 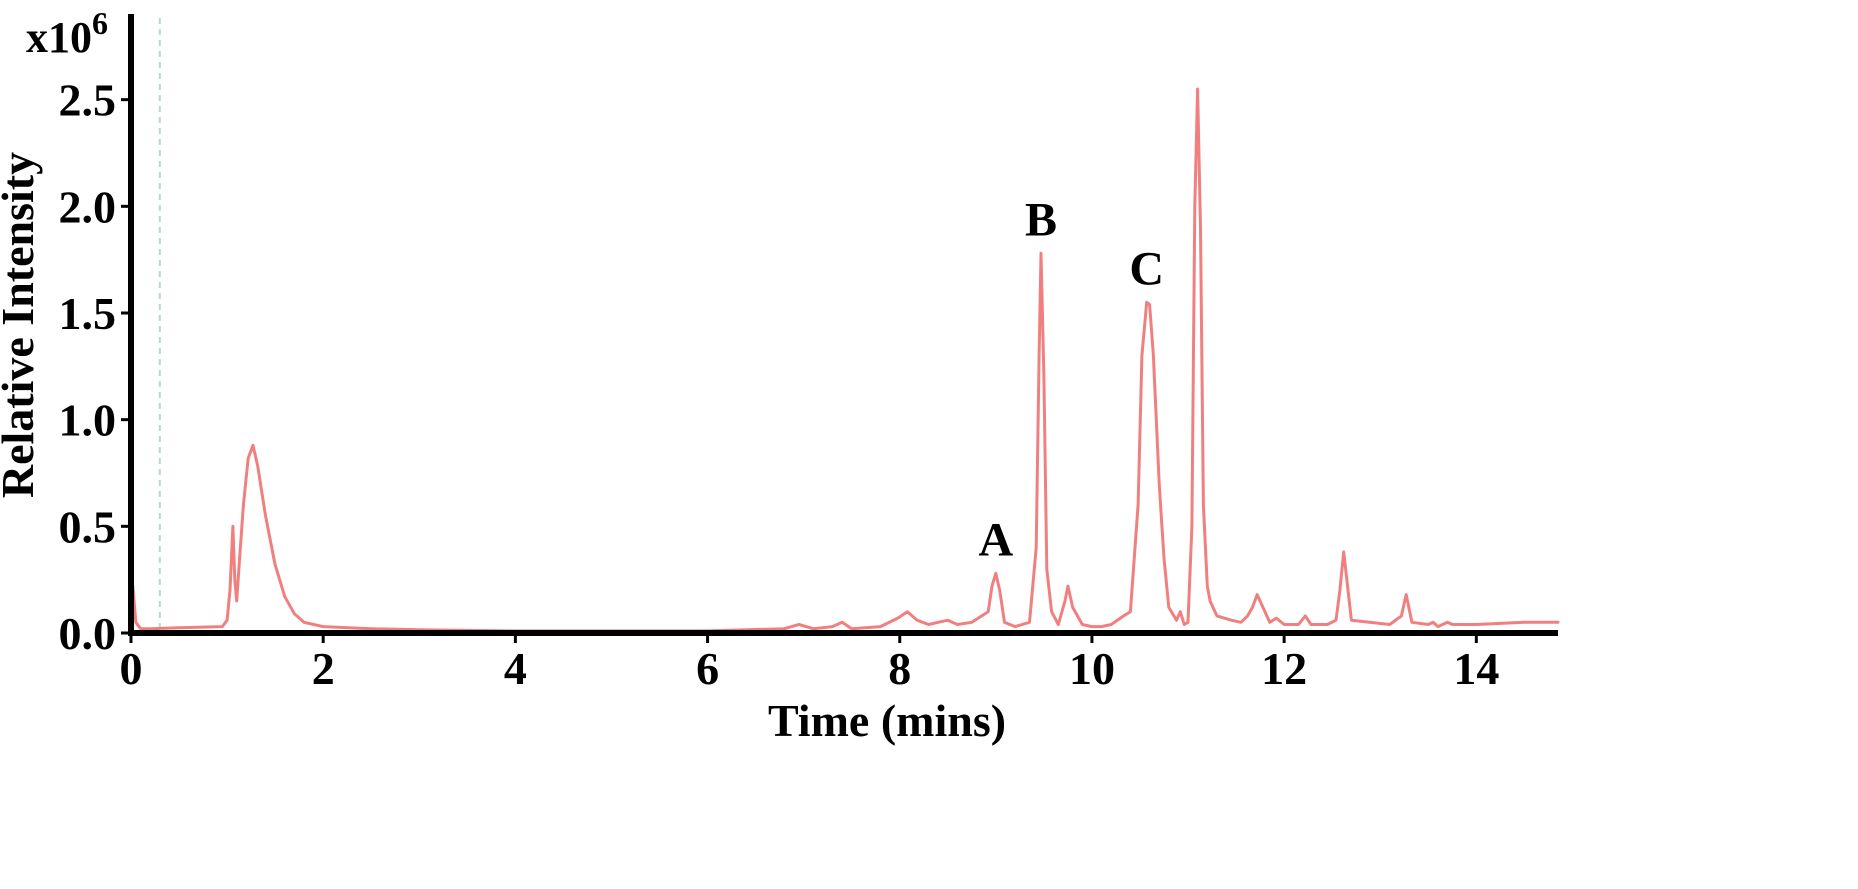 I want to click on y-tick-label: 1.0, so click(x=88, y=420).